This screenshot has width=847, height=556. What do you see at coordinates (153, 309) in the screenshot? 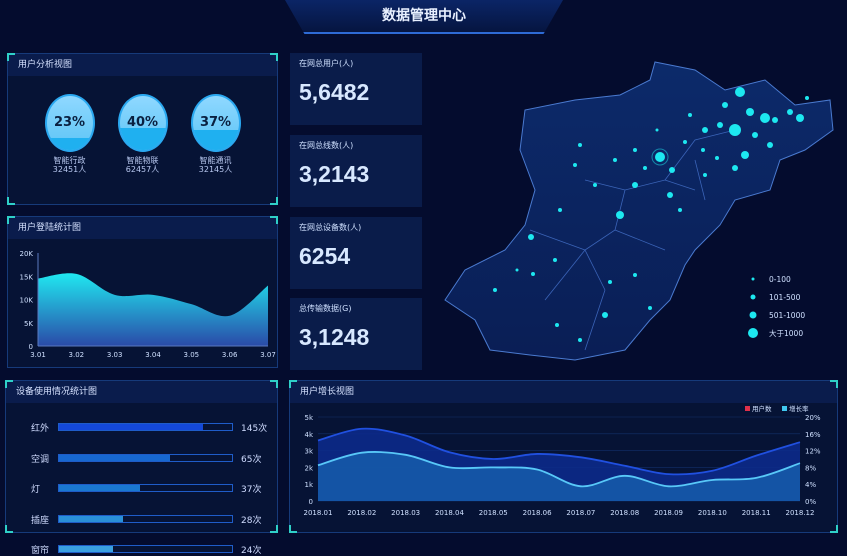
I see `login-area` at bounding box center [153, 309].